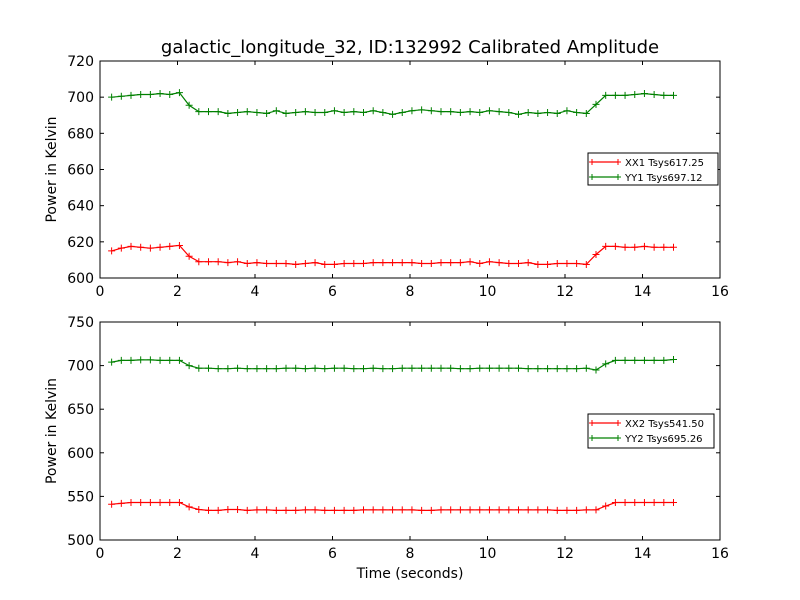 This screenshot has width=800, height=600. Describe the element at coordinates (80, 171) in the screenshot. I see `y-tick-label: 660` at that location.